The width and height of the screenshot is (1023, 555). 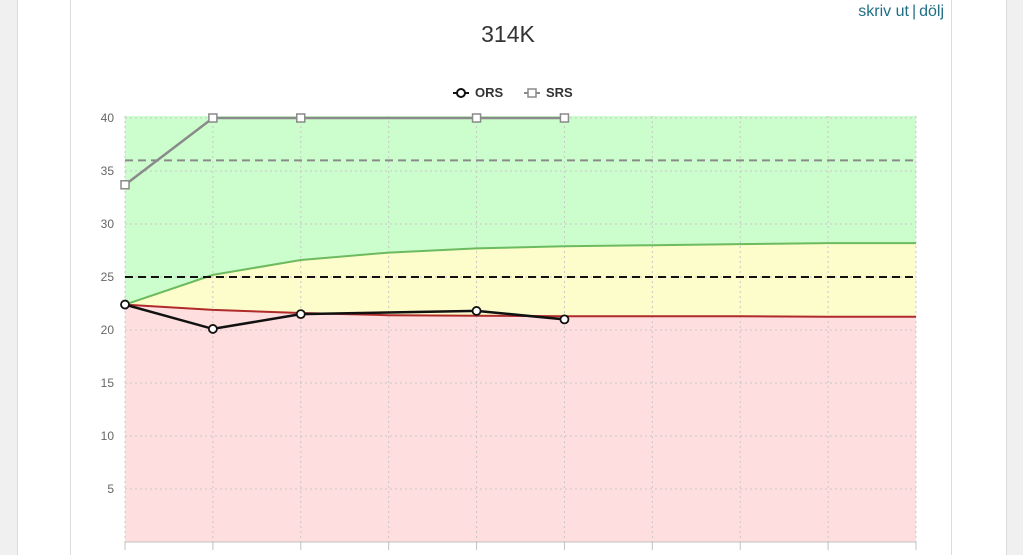 I want to click on top-links: skriv ut | dölj, so click(x=901, y=12).